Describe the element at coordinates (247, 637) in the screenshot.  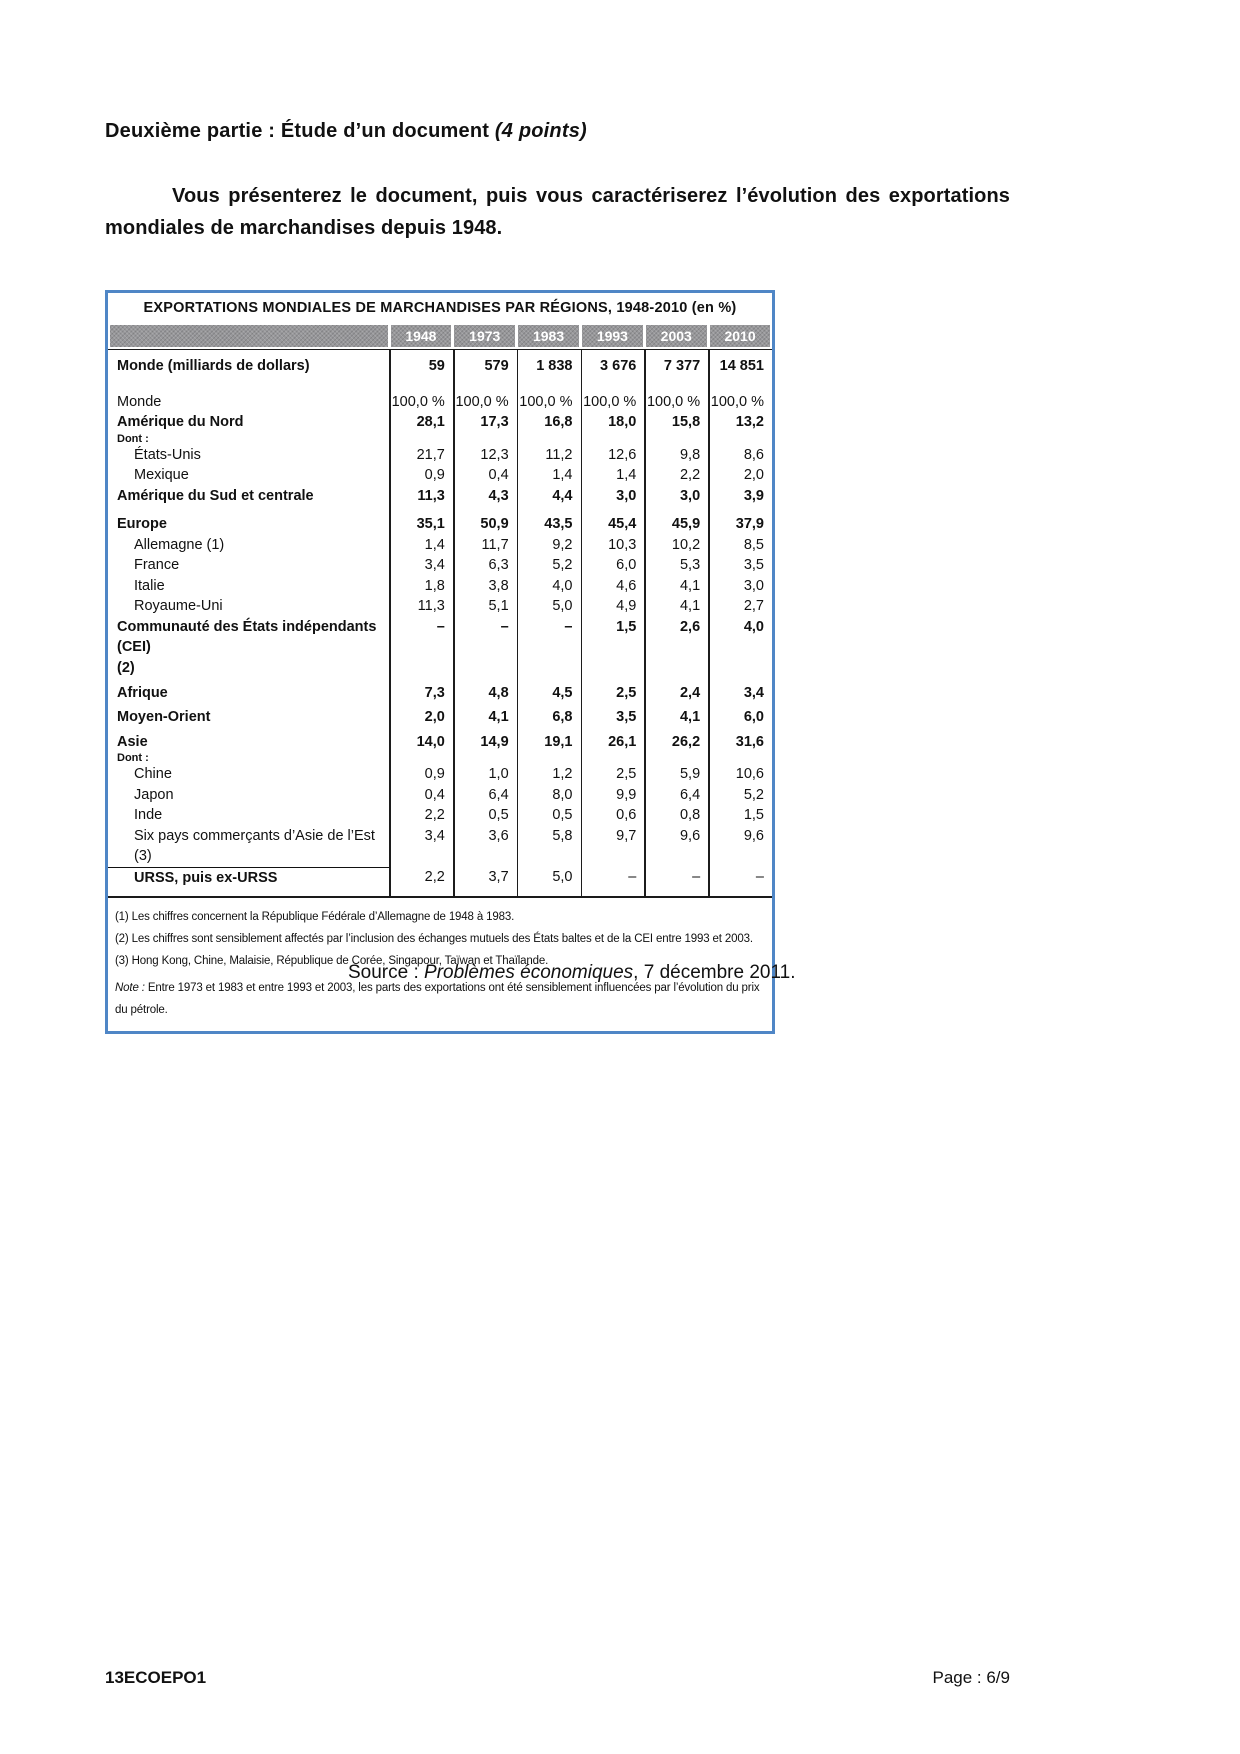
I see `row-label-text: Communauté des États indépendants (CEI)` at that location.